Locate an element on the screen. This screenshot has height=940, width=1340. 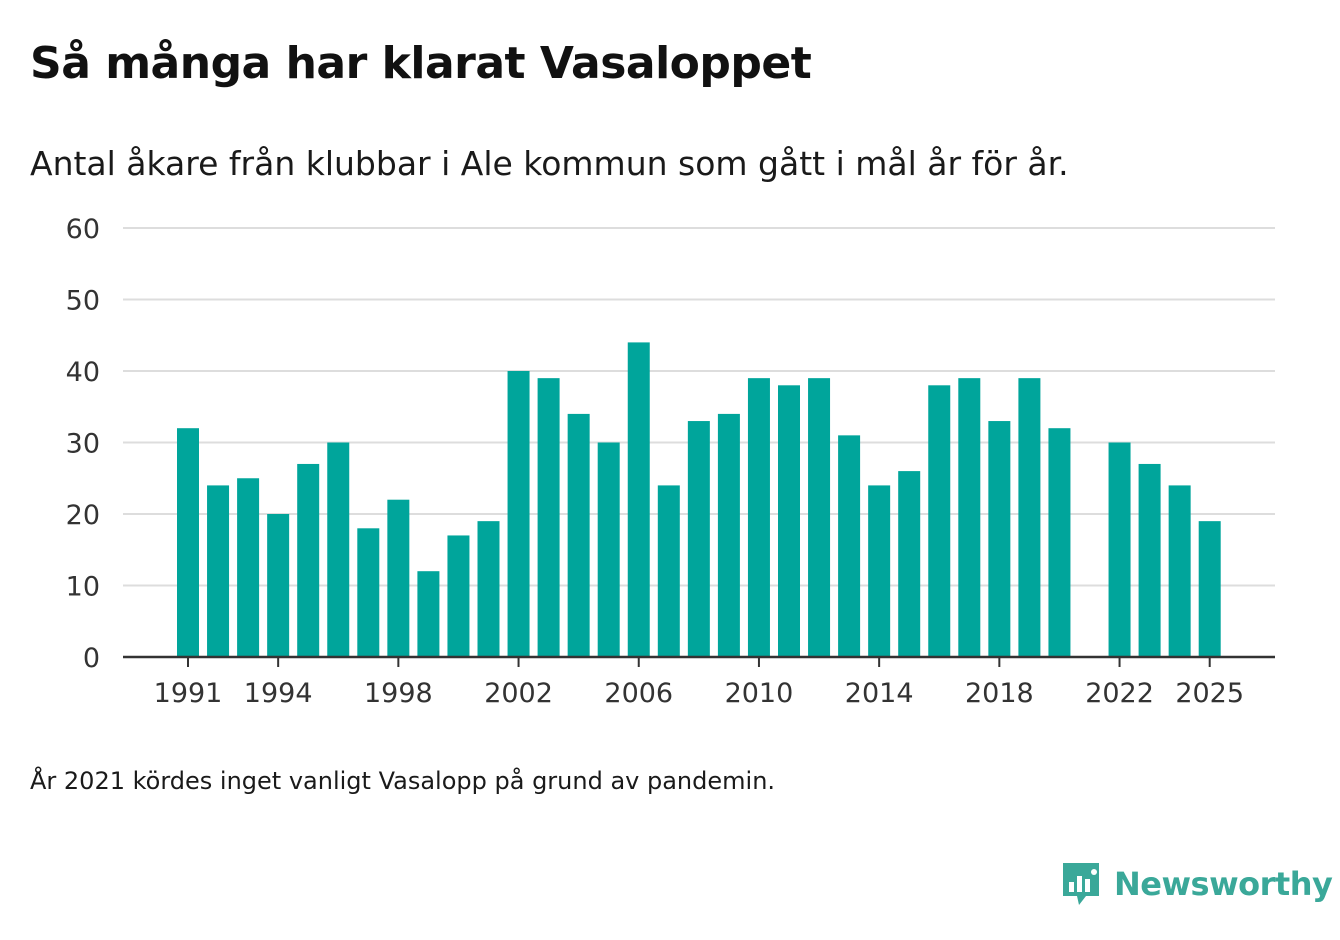
bar-2018 is located at coordinates (999, 539).